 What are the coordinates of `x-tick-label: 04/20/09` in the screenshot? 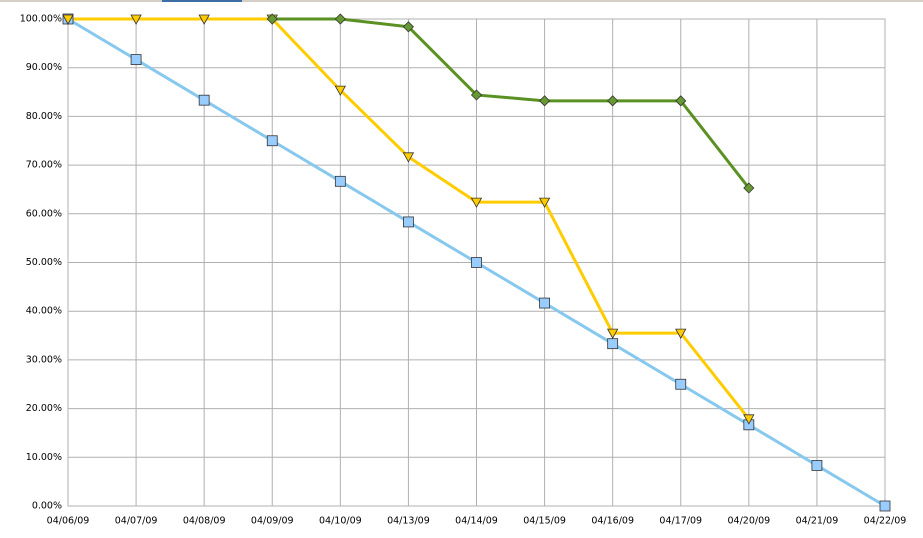 It's located at (748, 521).